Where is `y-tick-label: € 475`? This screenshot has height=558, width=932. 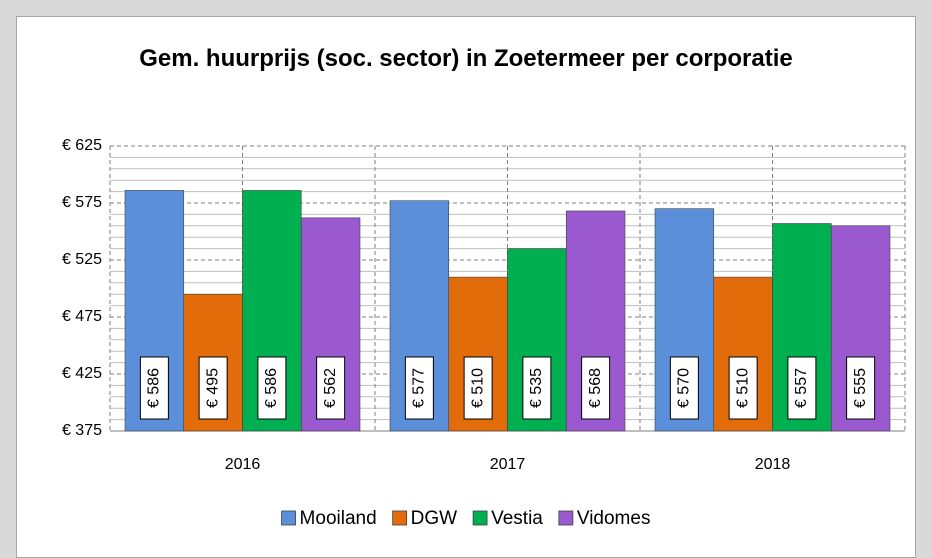
y-tick-label: € 475 is located at coordinates (82, 316).